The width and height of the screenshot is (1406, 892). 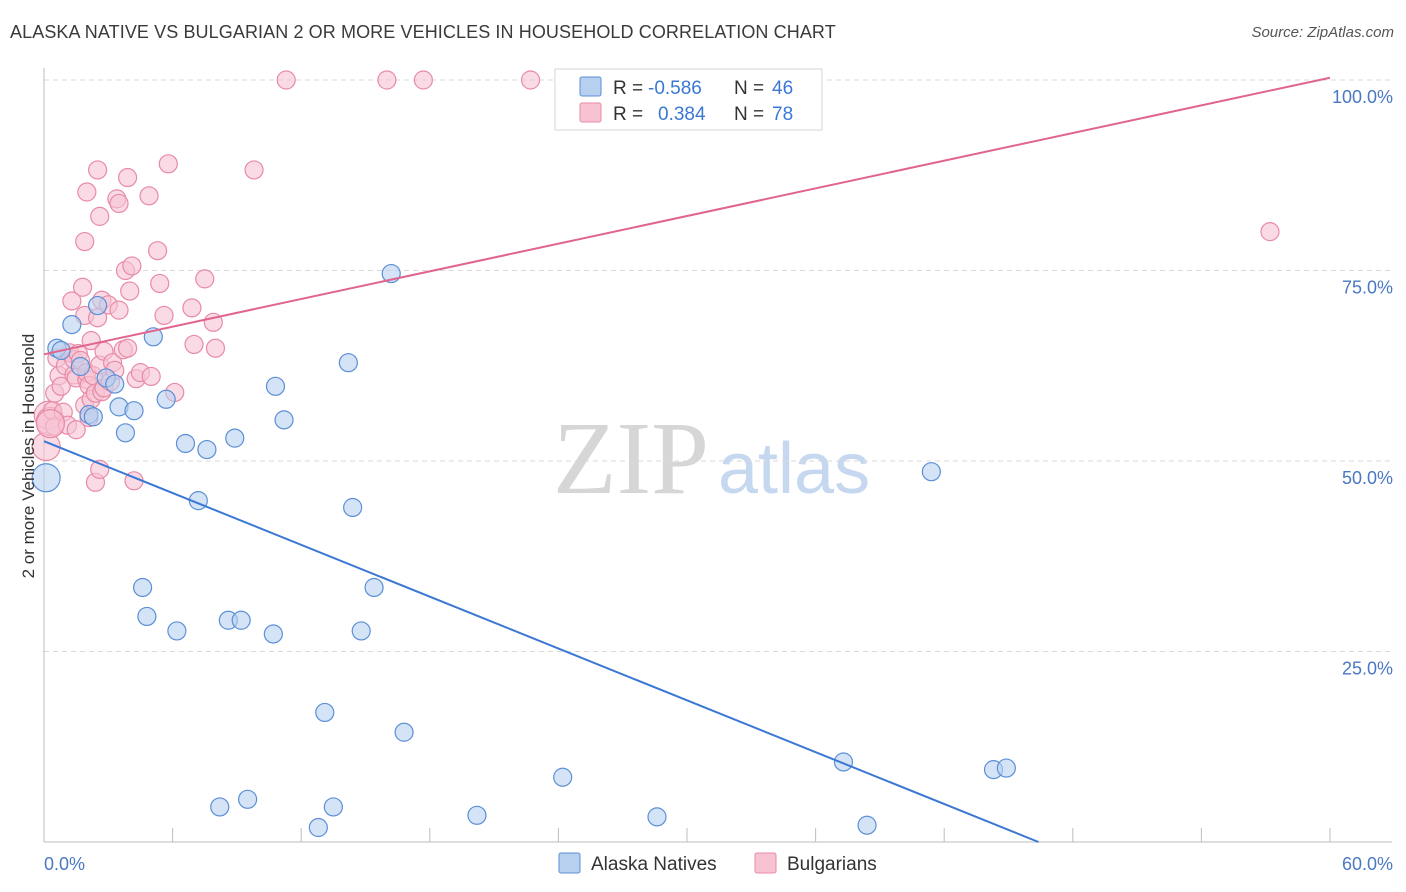 What do you see at coordinates (590, 86) in the screenshot?
I see `legend-swatch-alaska-natives` at bounding box center [590, 86].